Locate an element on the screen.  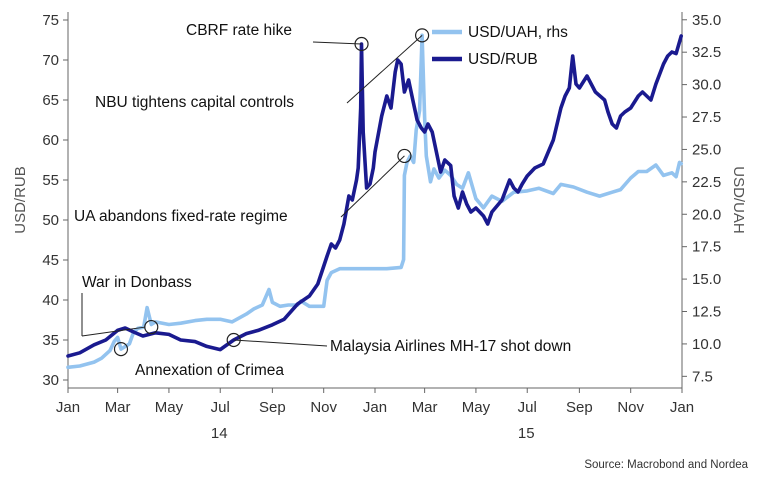
y-right-tick-label: 17.5 is located at coordinates (706, 247).